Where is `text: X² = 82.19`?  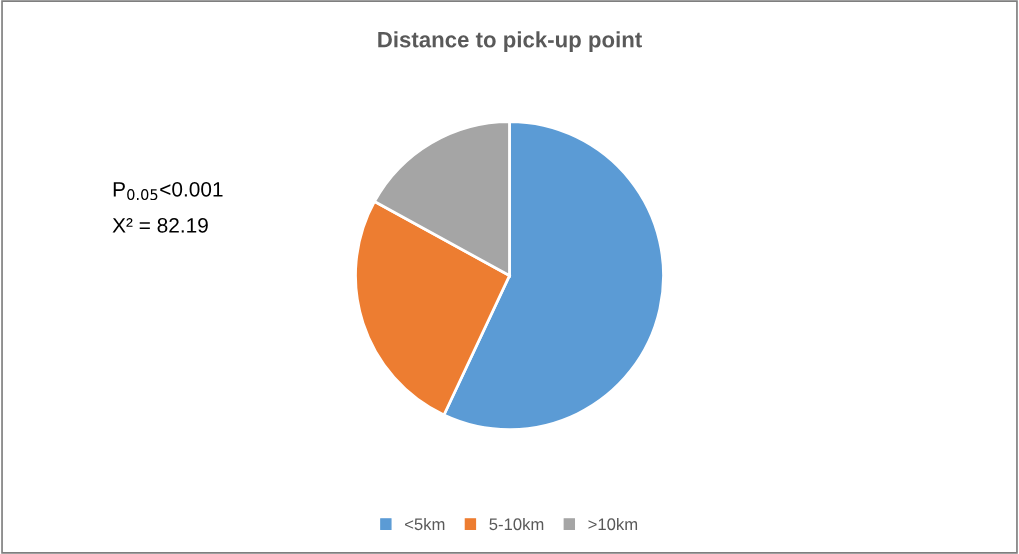 text: X² = 82.19 is located at coordinates (160, 225).